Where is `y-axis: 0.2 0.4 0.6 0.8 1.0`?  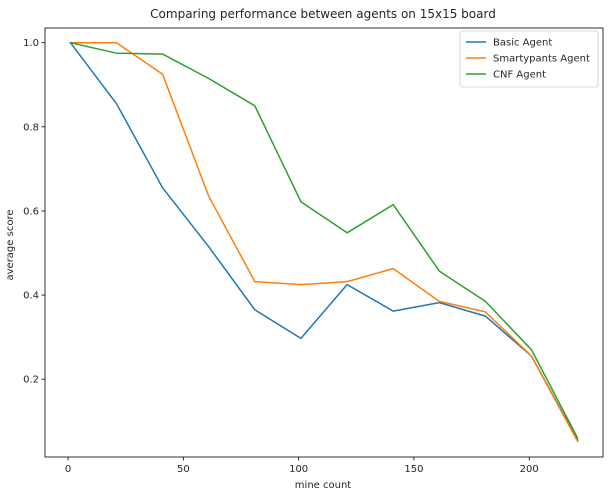 y-axis: 0.2 0.4 0.6 0.8 1.0 is located at coordinates (34, 212).